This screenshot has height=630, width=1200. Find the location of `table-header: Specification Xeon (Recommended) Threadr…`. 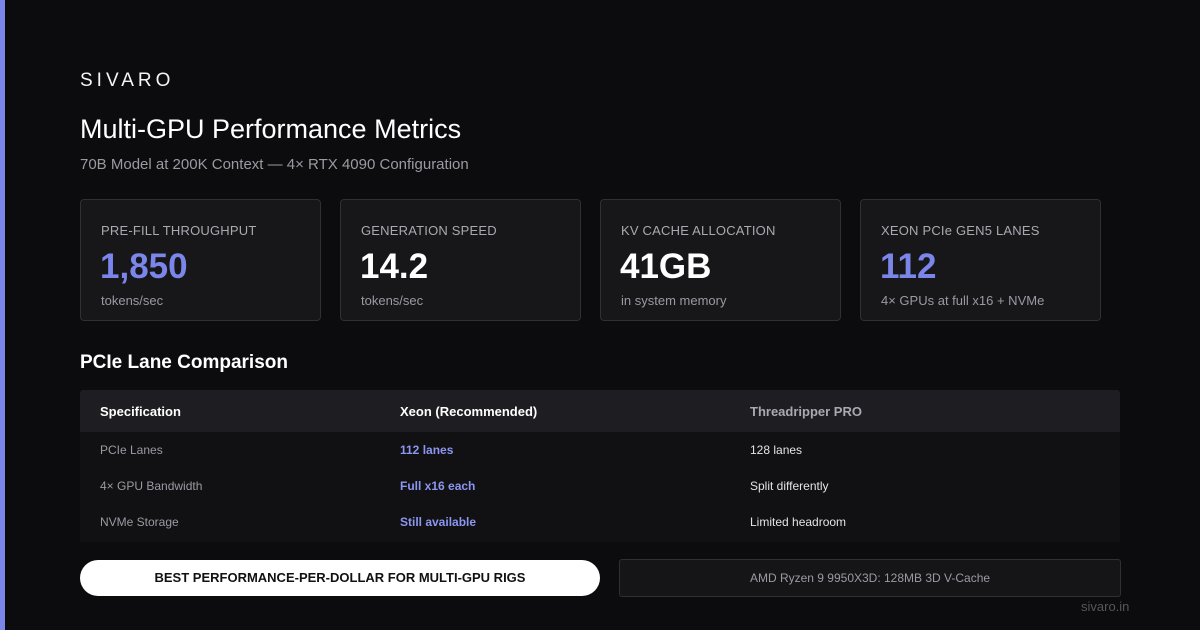

table-header: Specification Xeon (Recommended) Threadr… is located at coordinates (600, 411).